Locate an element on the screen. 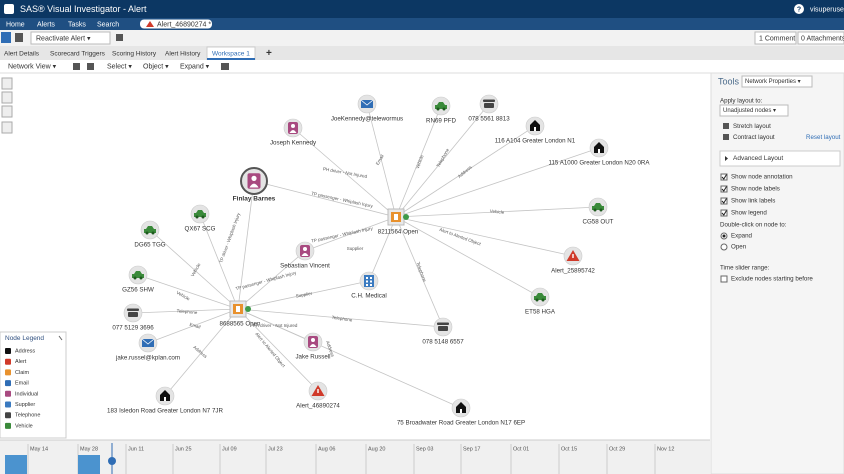  contract-button: Contract layout is located at coordinates (754, 137).